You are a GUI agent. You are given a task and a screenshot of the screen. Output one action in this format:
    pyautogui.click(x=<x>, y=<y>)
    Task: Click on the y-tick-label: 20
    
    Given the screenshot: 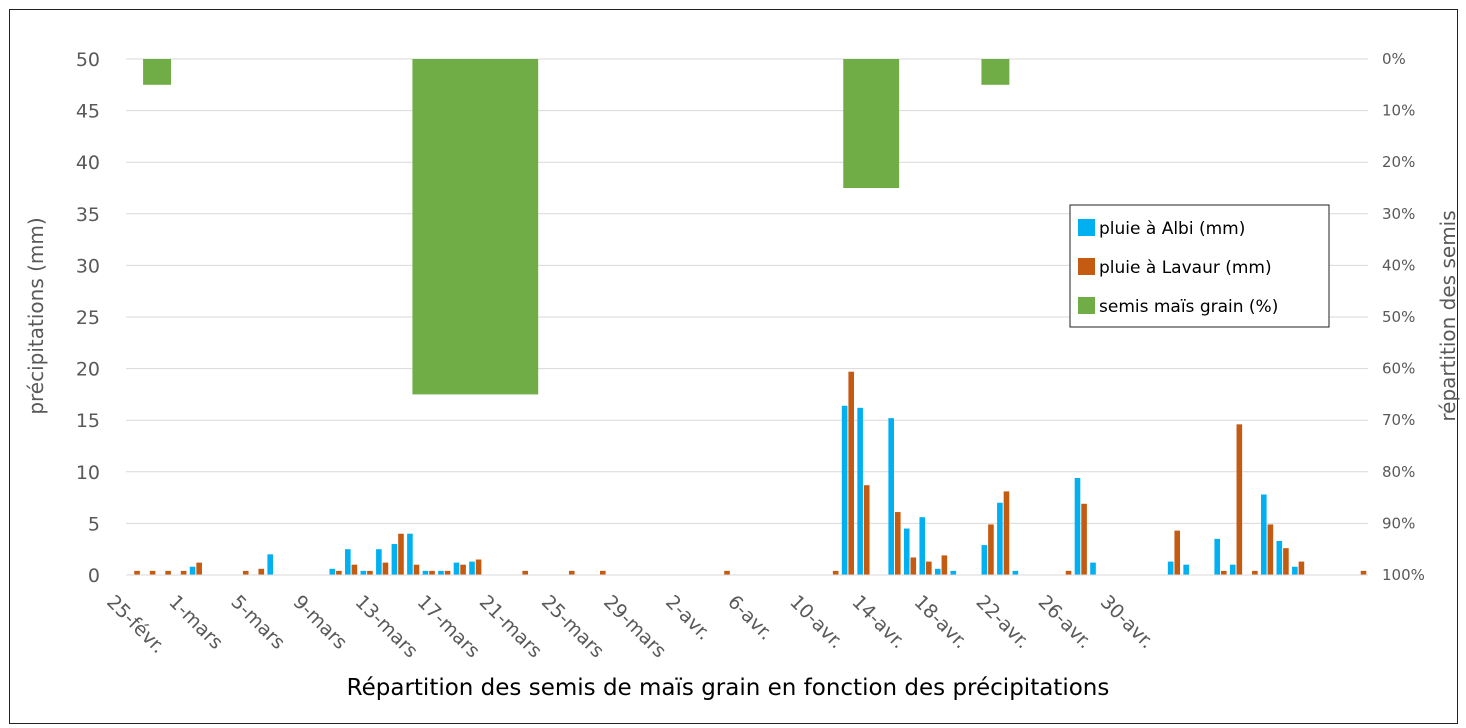 What is the action you would take?
    pyautogui.click(x=88, y=370)
    